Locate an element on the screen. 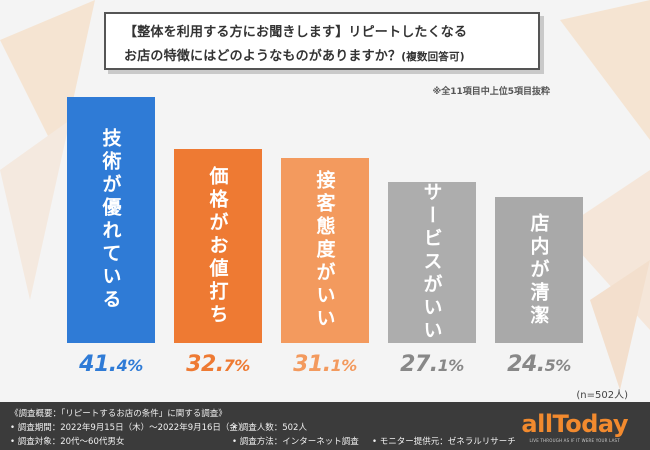 The image size is (650, 450). value-label-dec-3: 1% is located at coordinates (344, 365).